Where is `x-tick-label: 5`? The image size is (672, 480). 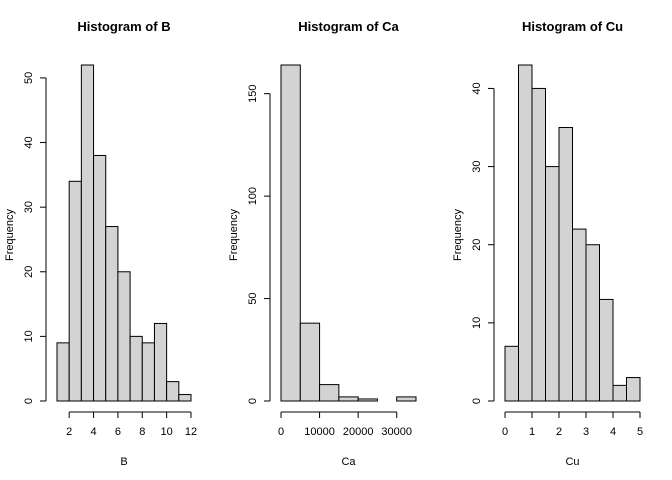
x-tick-label: 5 is located at coordinates (640, 432).